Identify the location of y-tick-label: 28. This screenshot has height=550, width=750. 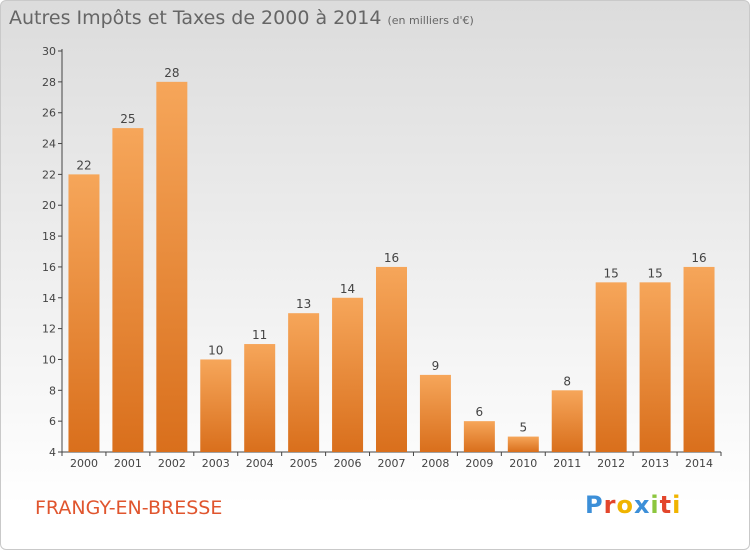
(49, 82).